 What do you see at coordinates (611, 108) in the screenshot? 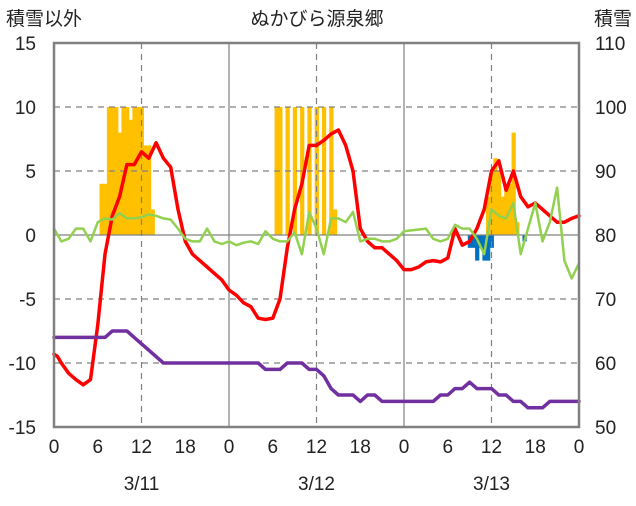
I see `right-y-tick-label: 100` at bounding box center [611, 108].